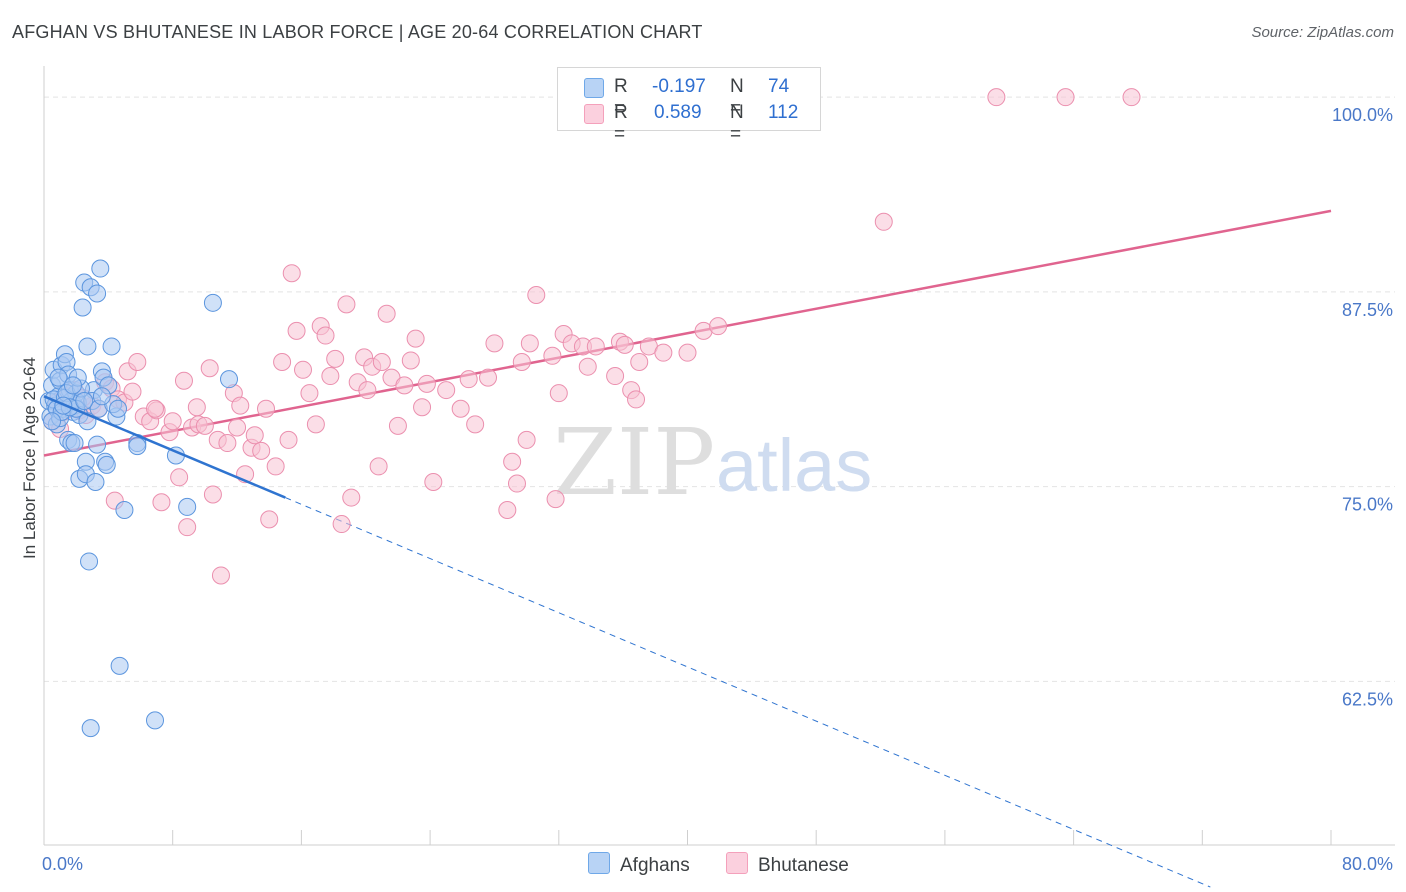 Image resolution: width=1406 pixels, height=892 pixels. I want to click on n-value: 74, so click(779, 86).